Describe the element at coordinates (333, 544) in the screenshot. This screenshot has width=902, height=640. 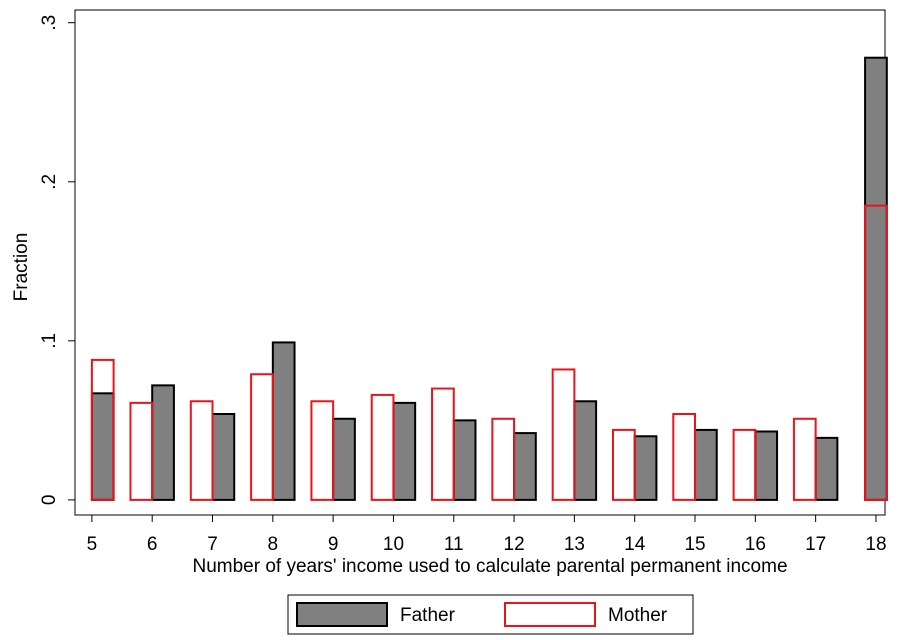
I see `x-tick-label: 9` at that location.